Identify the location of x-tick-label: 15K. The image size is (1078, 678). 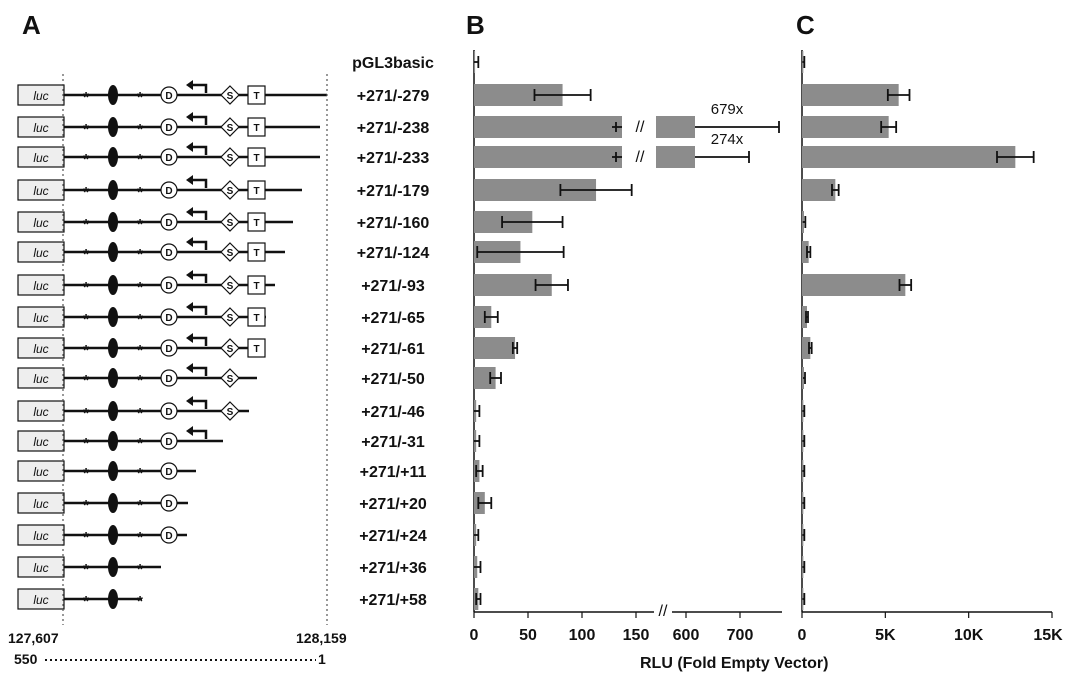
(1048, 635).